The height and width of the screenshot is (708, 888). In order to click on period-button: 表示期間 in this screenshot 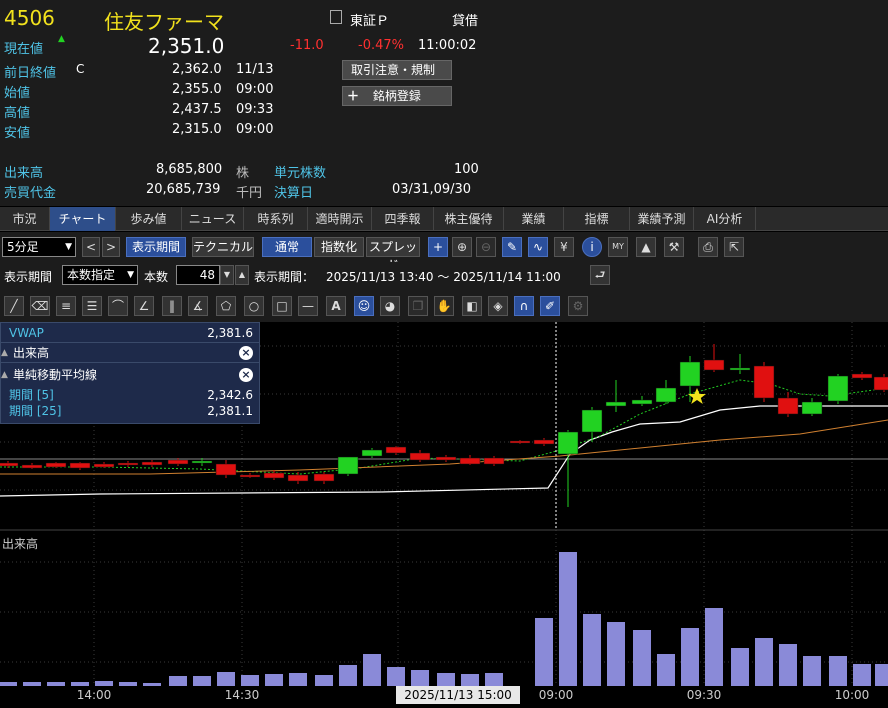, I will do `click(156, 247)`.